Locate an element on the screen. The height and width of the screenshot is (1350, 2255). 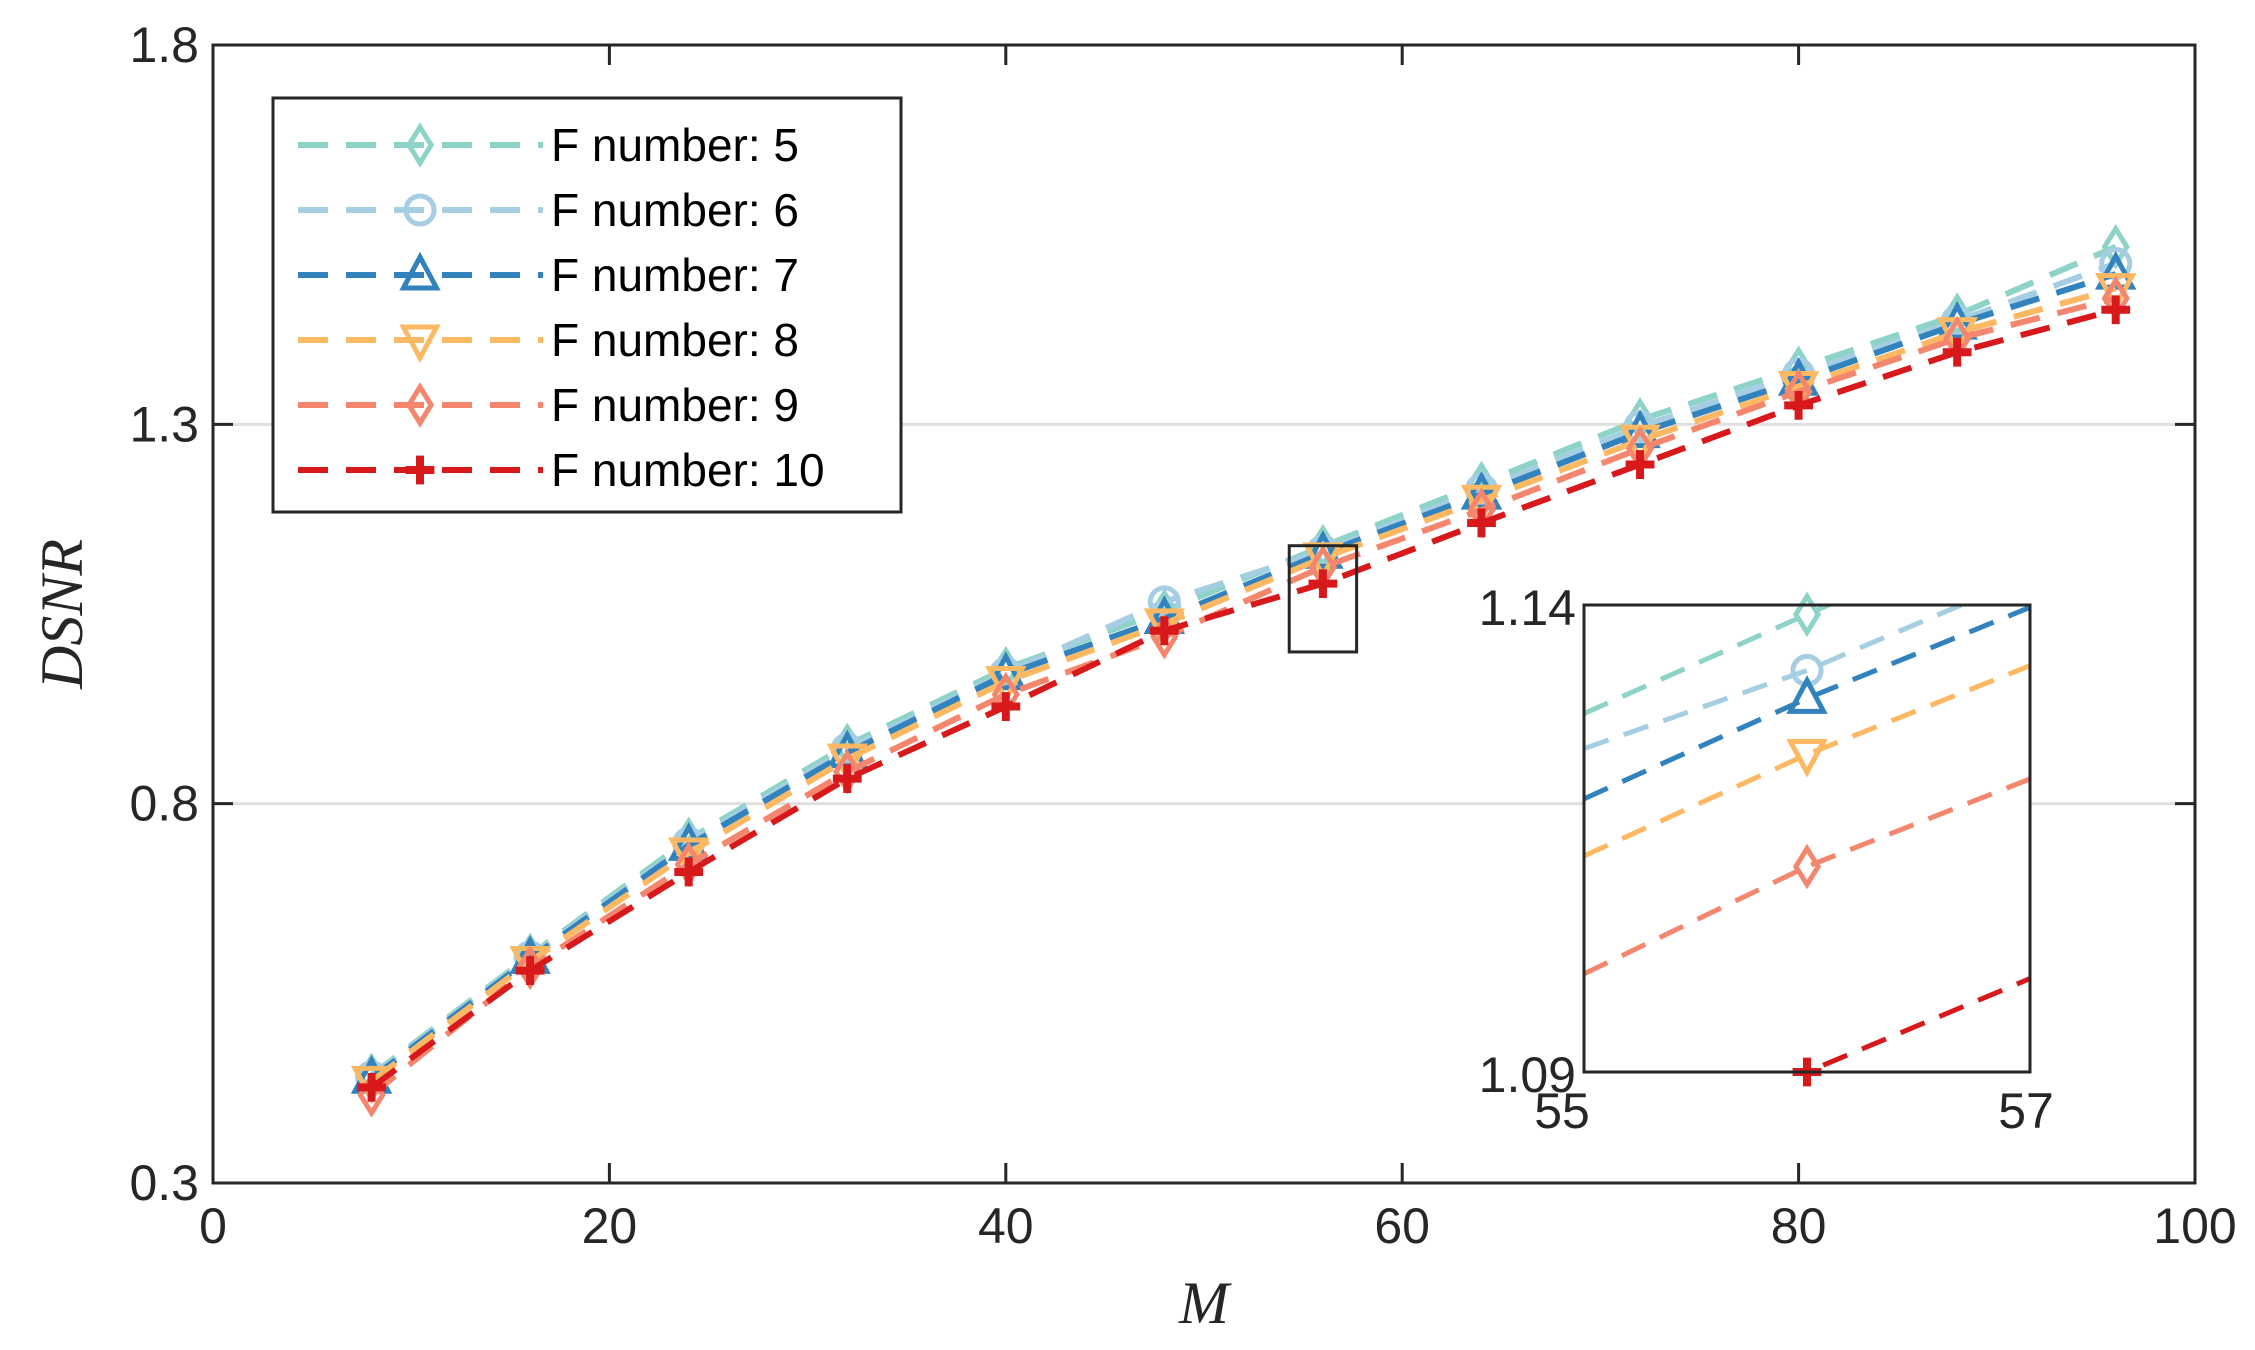
y-tick-label: 1.8 is located at coordinates (164, 45).